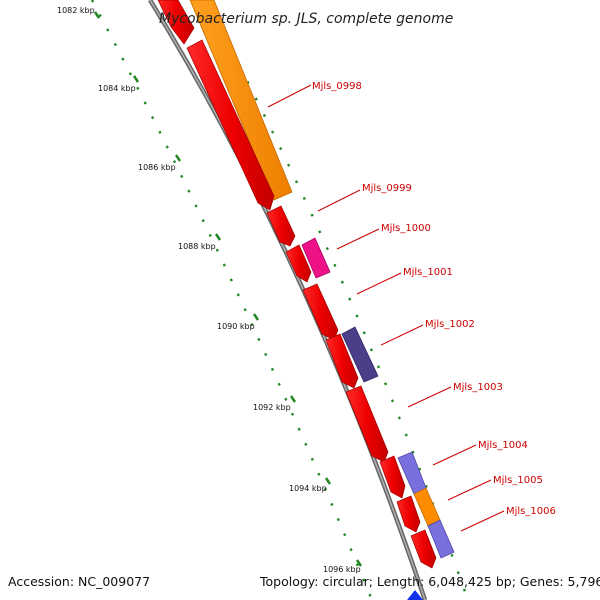  What do you see at coordinates (518, 480) in the screenshot?
I see `gene-label-1005: Mjls_1005` at bounding box center [518, 480].